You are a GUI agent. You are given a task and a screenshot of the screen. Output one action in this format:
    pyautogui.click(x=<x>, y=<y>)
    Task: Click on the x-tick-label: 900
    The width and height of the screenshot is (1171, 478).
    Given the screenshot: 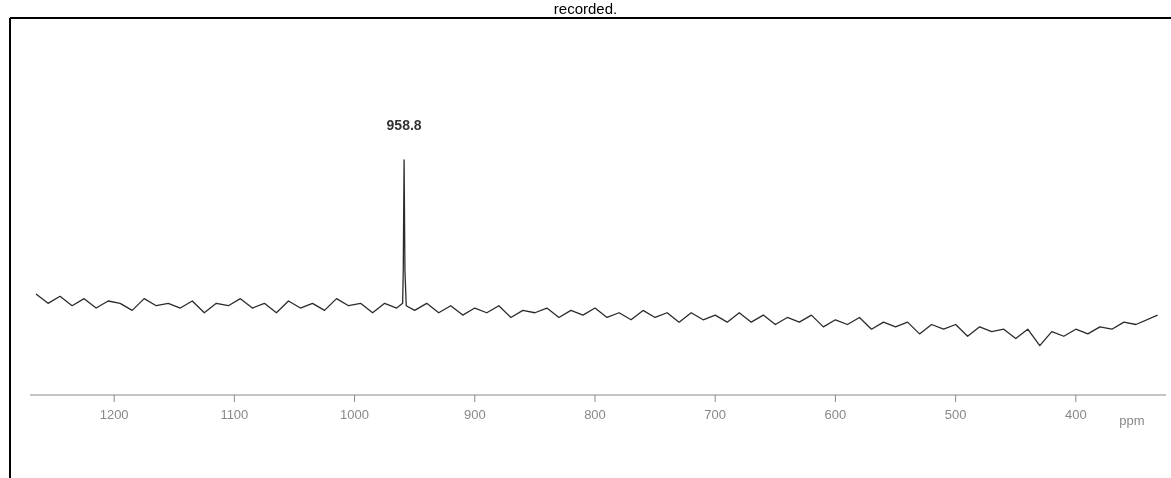 What is the action you would take?
    pyautogui.click(x=474, y=414)
    